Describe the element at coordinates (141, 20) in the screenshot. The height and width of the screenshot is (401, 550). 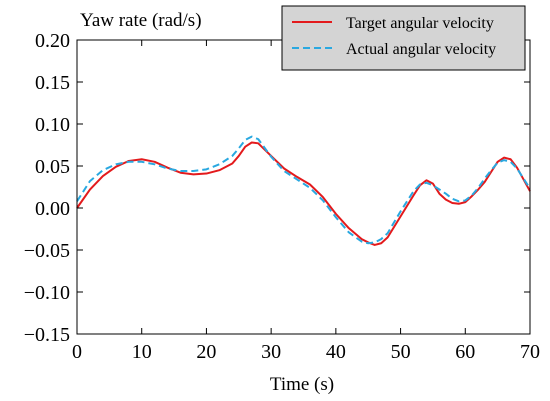
I see `y-axis-label: Yaw rate (rad/s)` at that location.